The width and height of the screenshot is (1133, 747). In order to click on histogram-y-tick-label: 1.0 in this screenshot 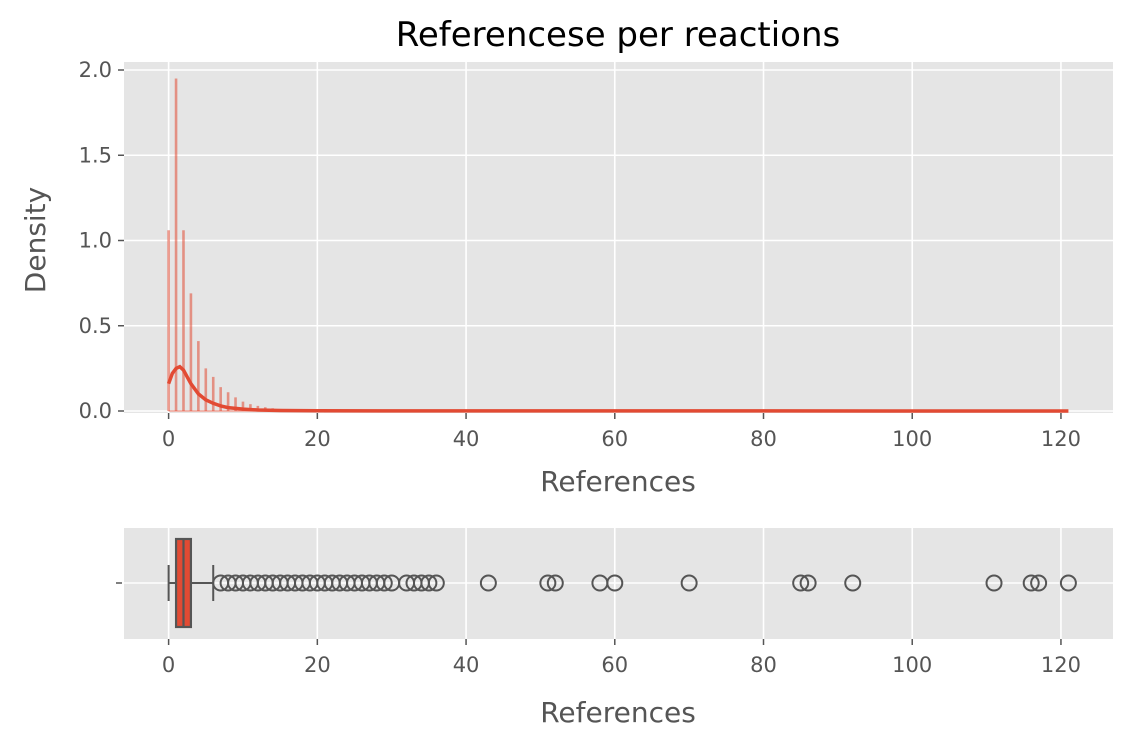, I will do `click(95, 241)`.